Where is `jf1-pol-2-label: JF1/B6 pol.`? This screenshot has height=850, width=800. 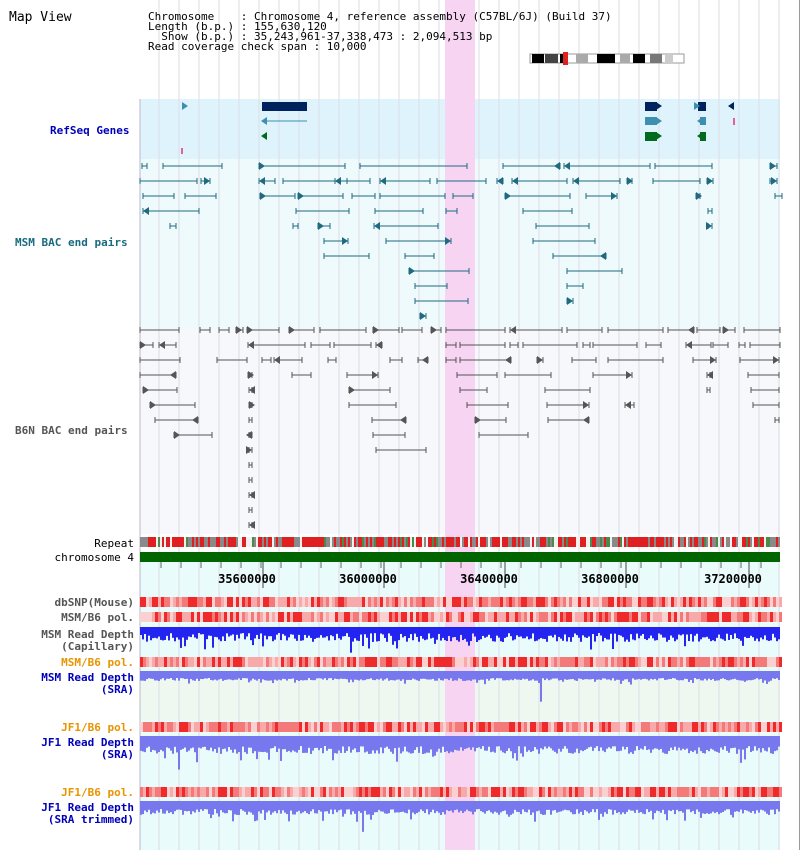
jf1-pol-2-label: JF1/B6 pol. is located at coordinates (97, 792).